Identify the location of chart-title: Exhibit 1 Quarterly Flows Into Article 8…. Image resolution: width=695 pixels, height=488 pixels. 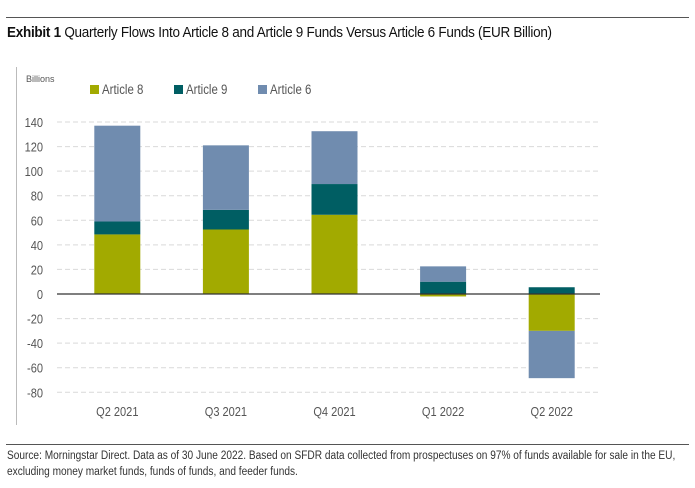
(279, 32).